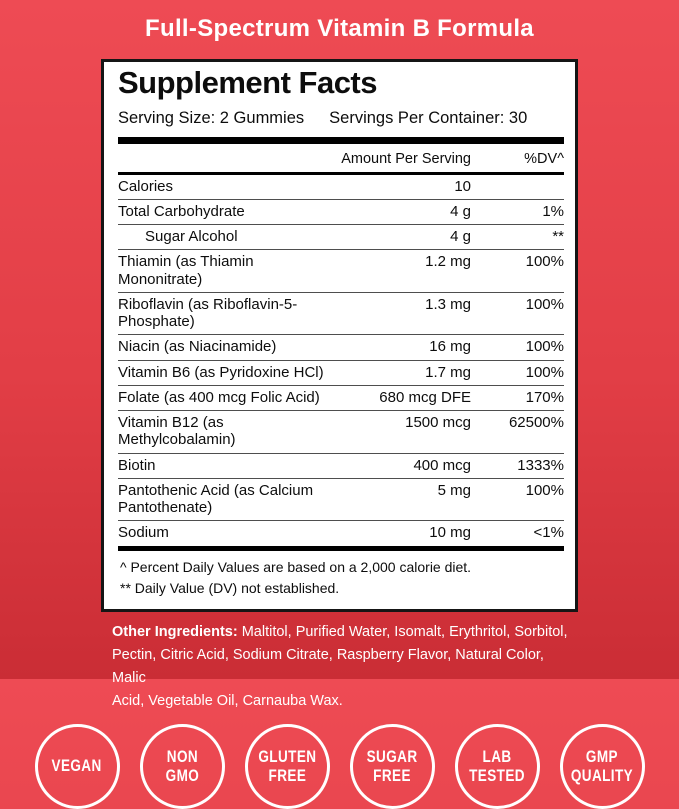 The height and width of the screenshot is (809, 679). I want to click on nutrient-dv: 170%, so click(544, 397).